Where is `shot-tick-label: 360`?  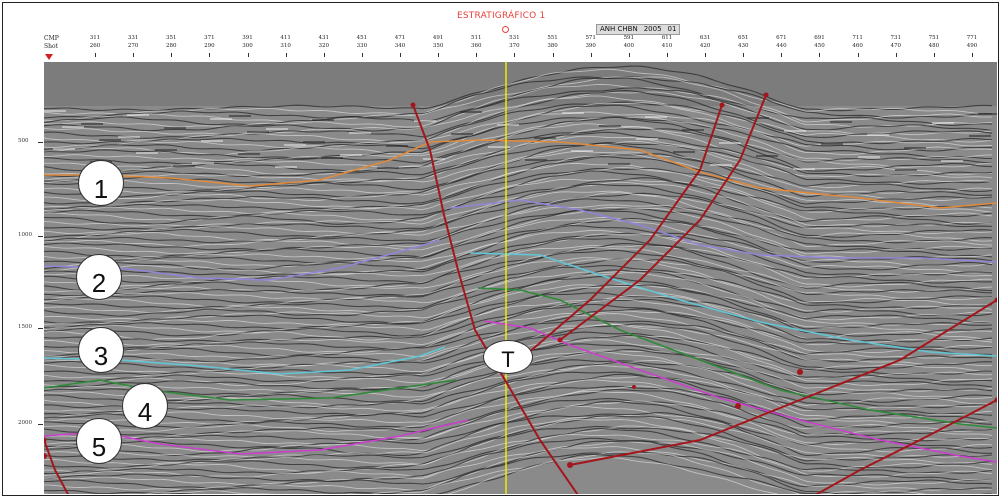 shot-tick-label: 360 is located at coordinates (476, 46).